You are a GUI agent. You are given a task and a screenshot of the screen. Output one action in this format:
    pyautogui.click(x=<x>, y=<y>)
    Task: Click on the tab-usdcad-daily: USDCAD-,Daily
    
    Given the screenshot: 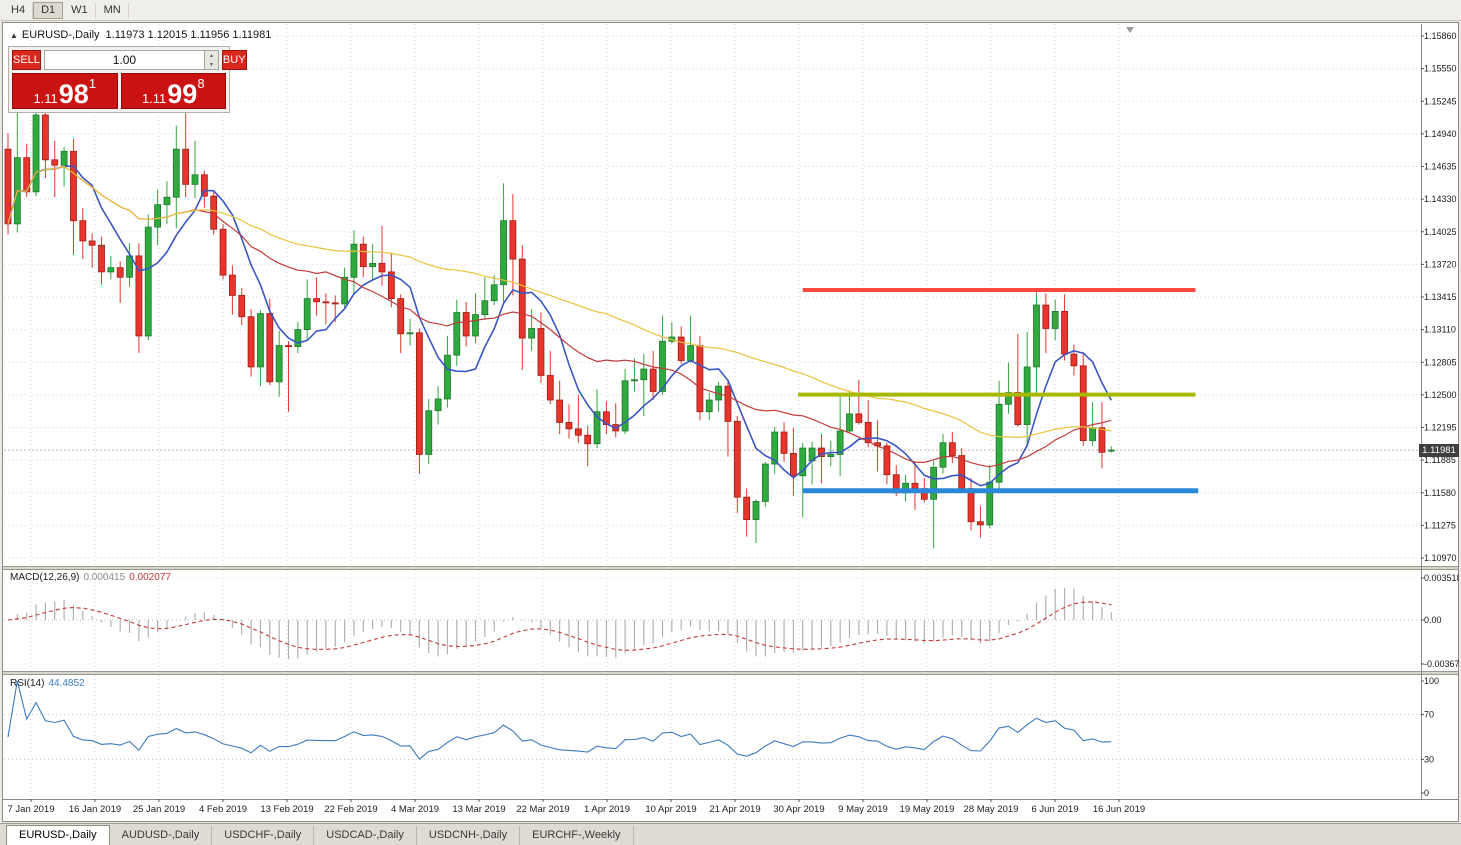 What is the action you would take?
    pyautogui.click(x=365, y=835)
    